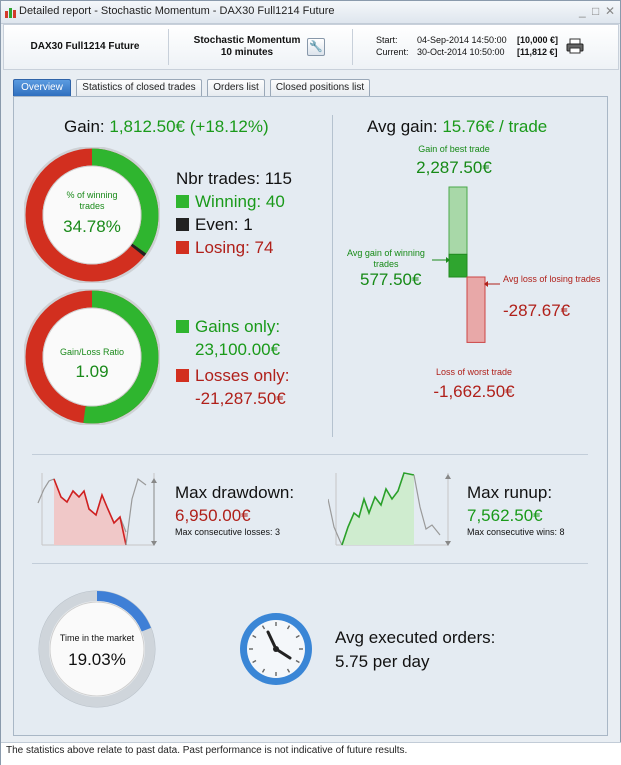  I want to click on max-drawdown-chart, so click(97, 509).